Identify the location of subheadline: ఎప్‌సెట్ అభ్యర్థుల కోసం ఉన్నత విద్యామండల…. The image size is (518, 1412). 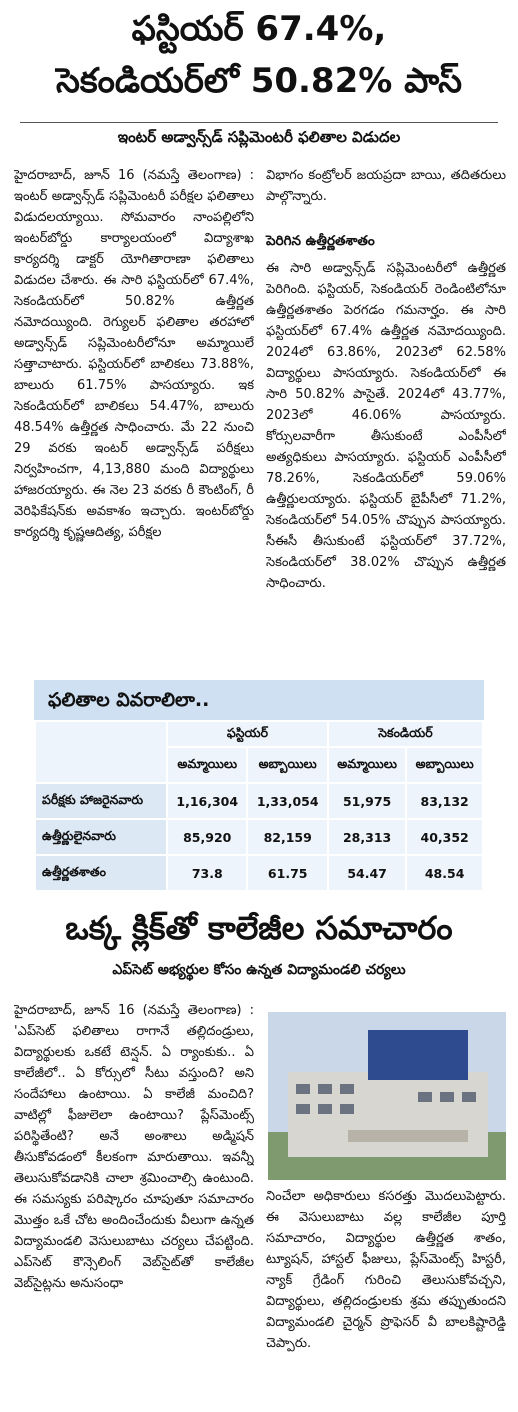
(259, 970).